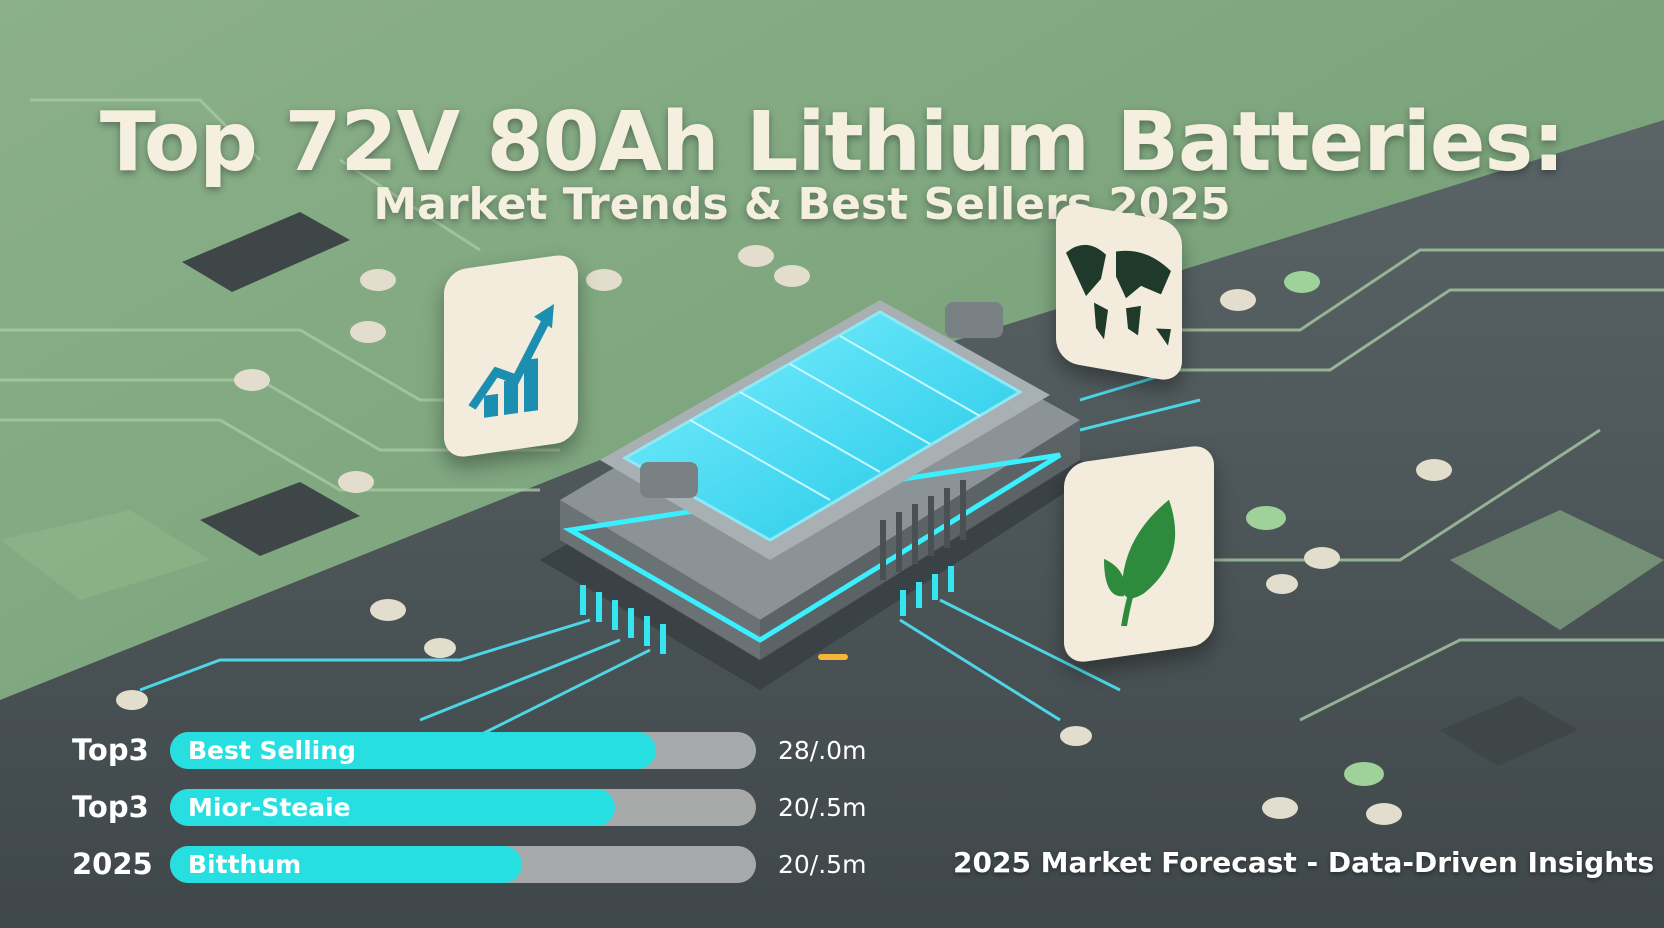 Image resolution: width=1664 pixels, height=928 pixels. What do you see at coordinates (1140, 563) in the screenshot?
I see `leaf-icon` at bounding box center [1140, 563].